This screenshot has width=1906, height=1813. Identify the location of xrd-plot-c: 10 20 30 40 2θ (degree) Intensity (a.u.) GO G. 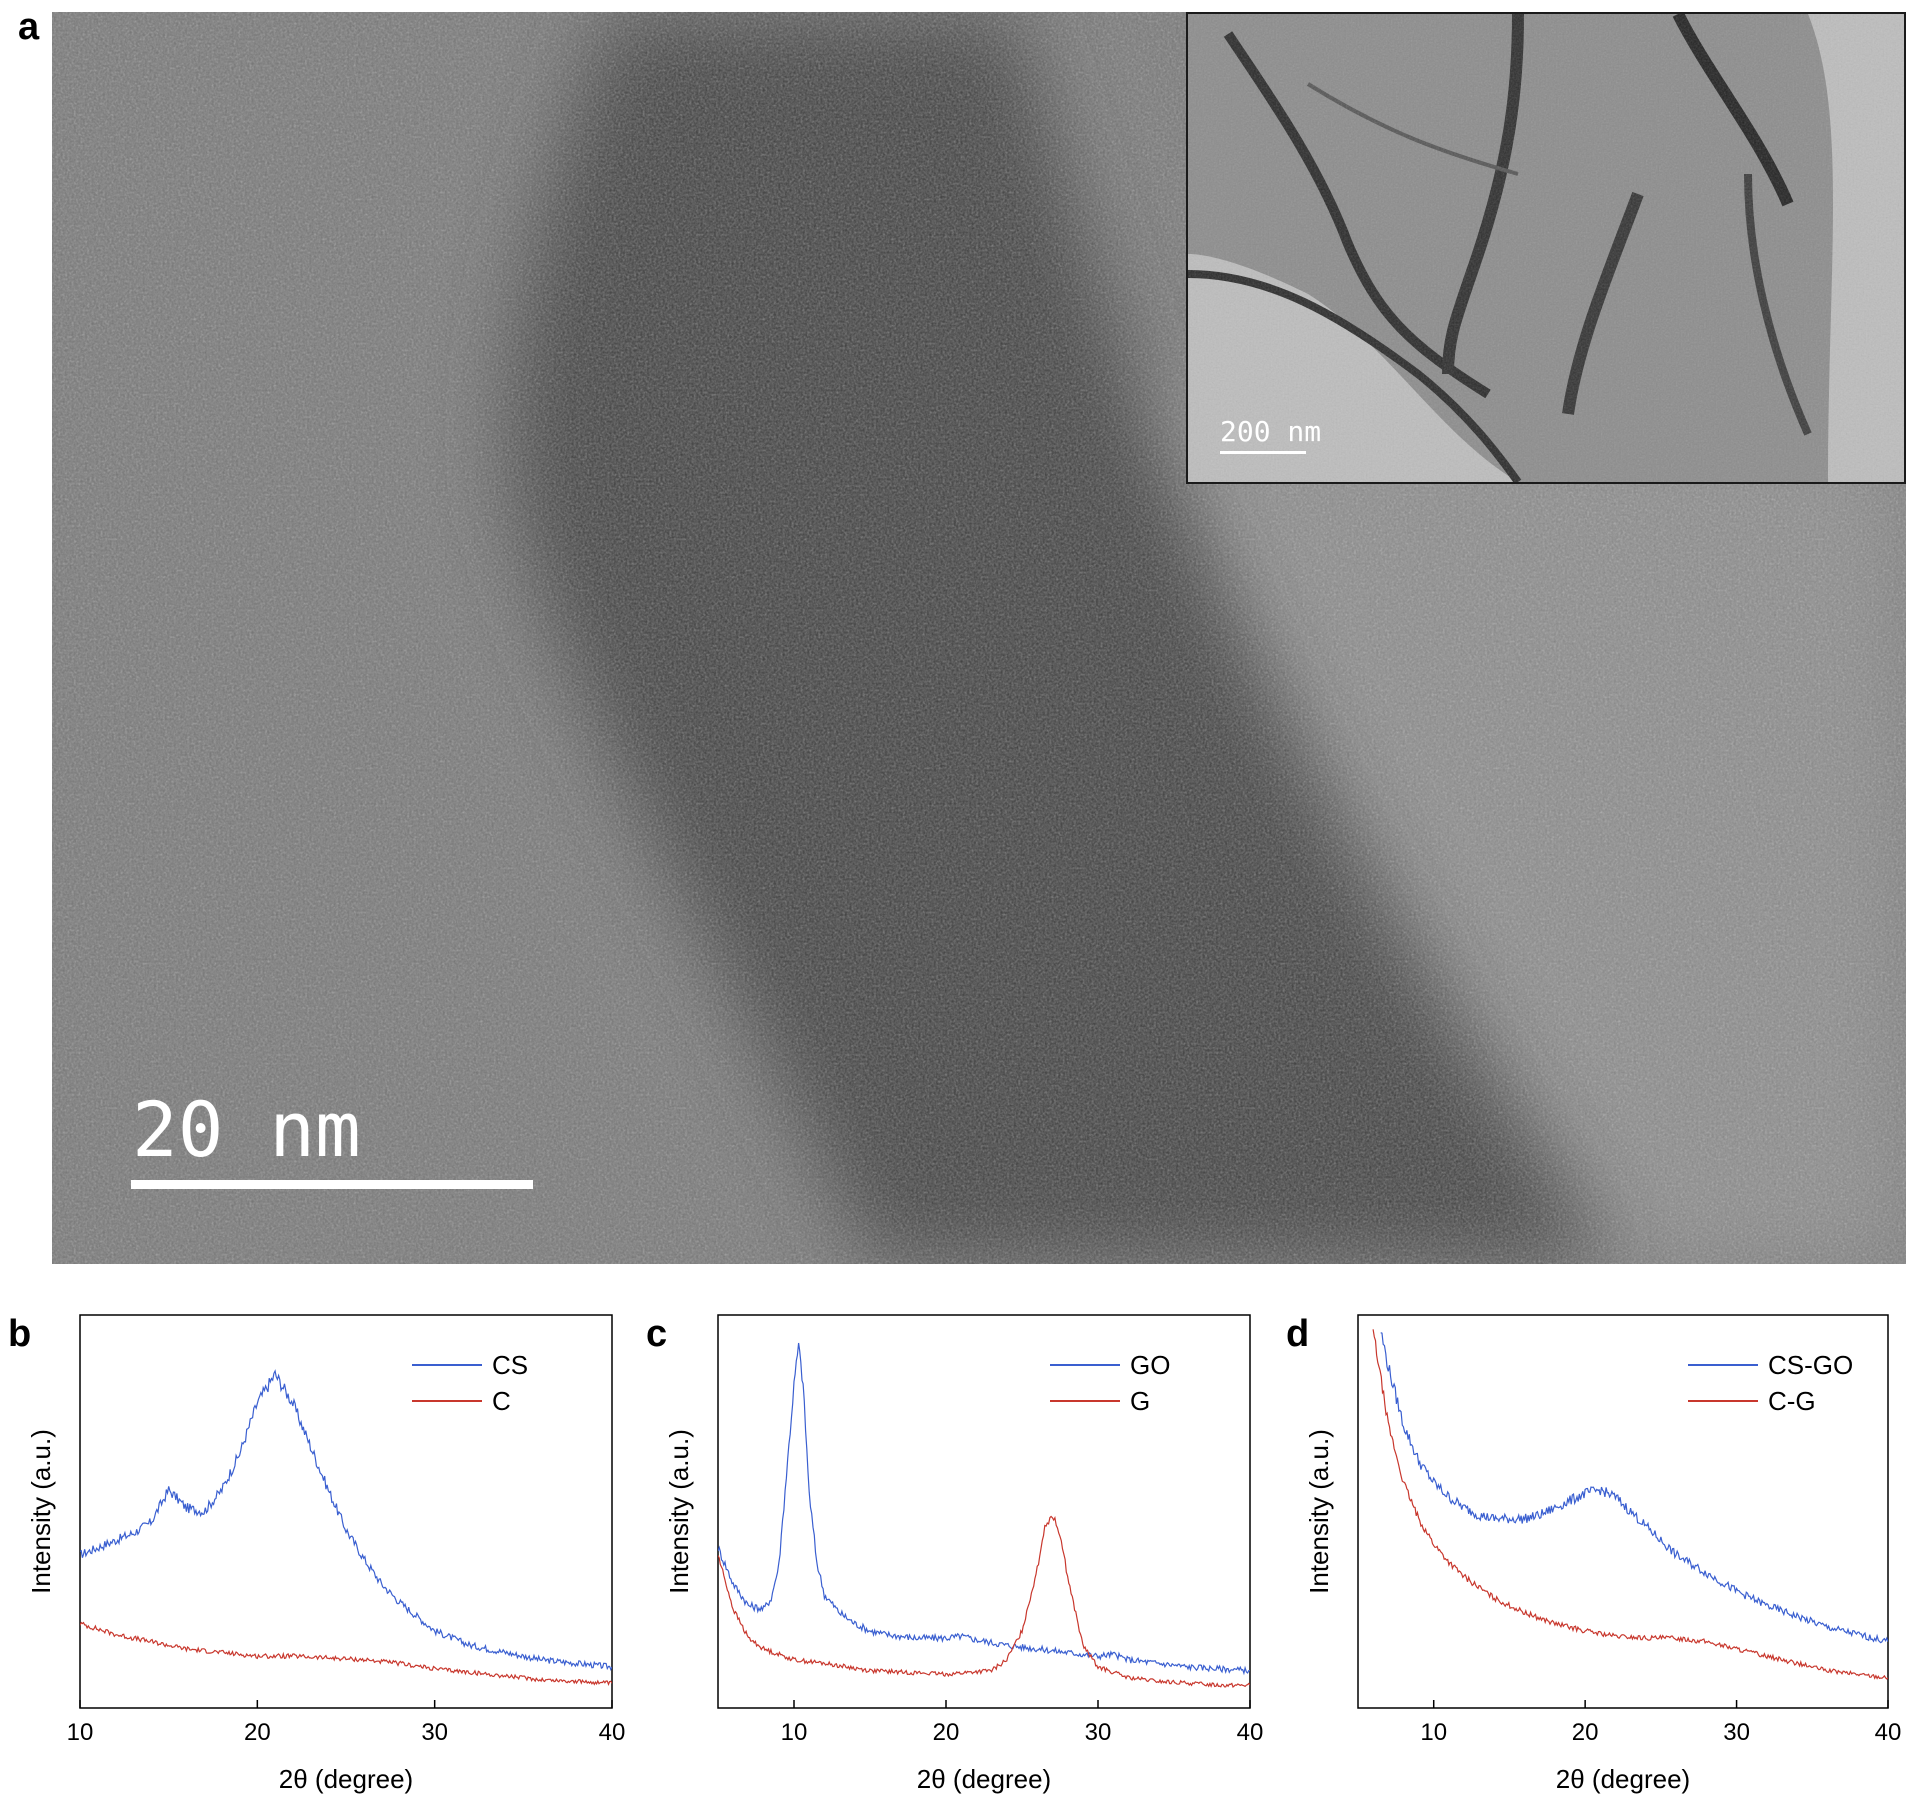
(964, 1554).